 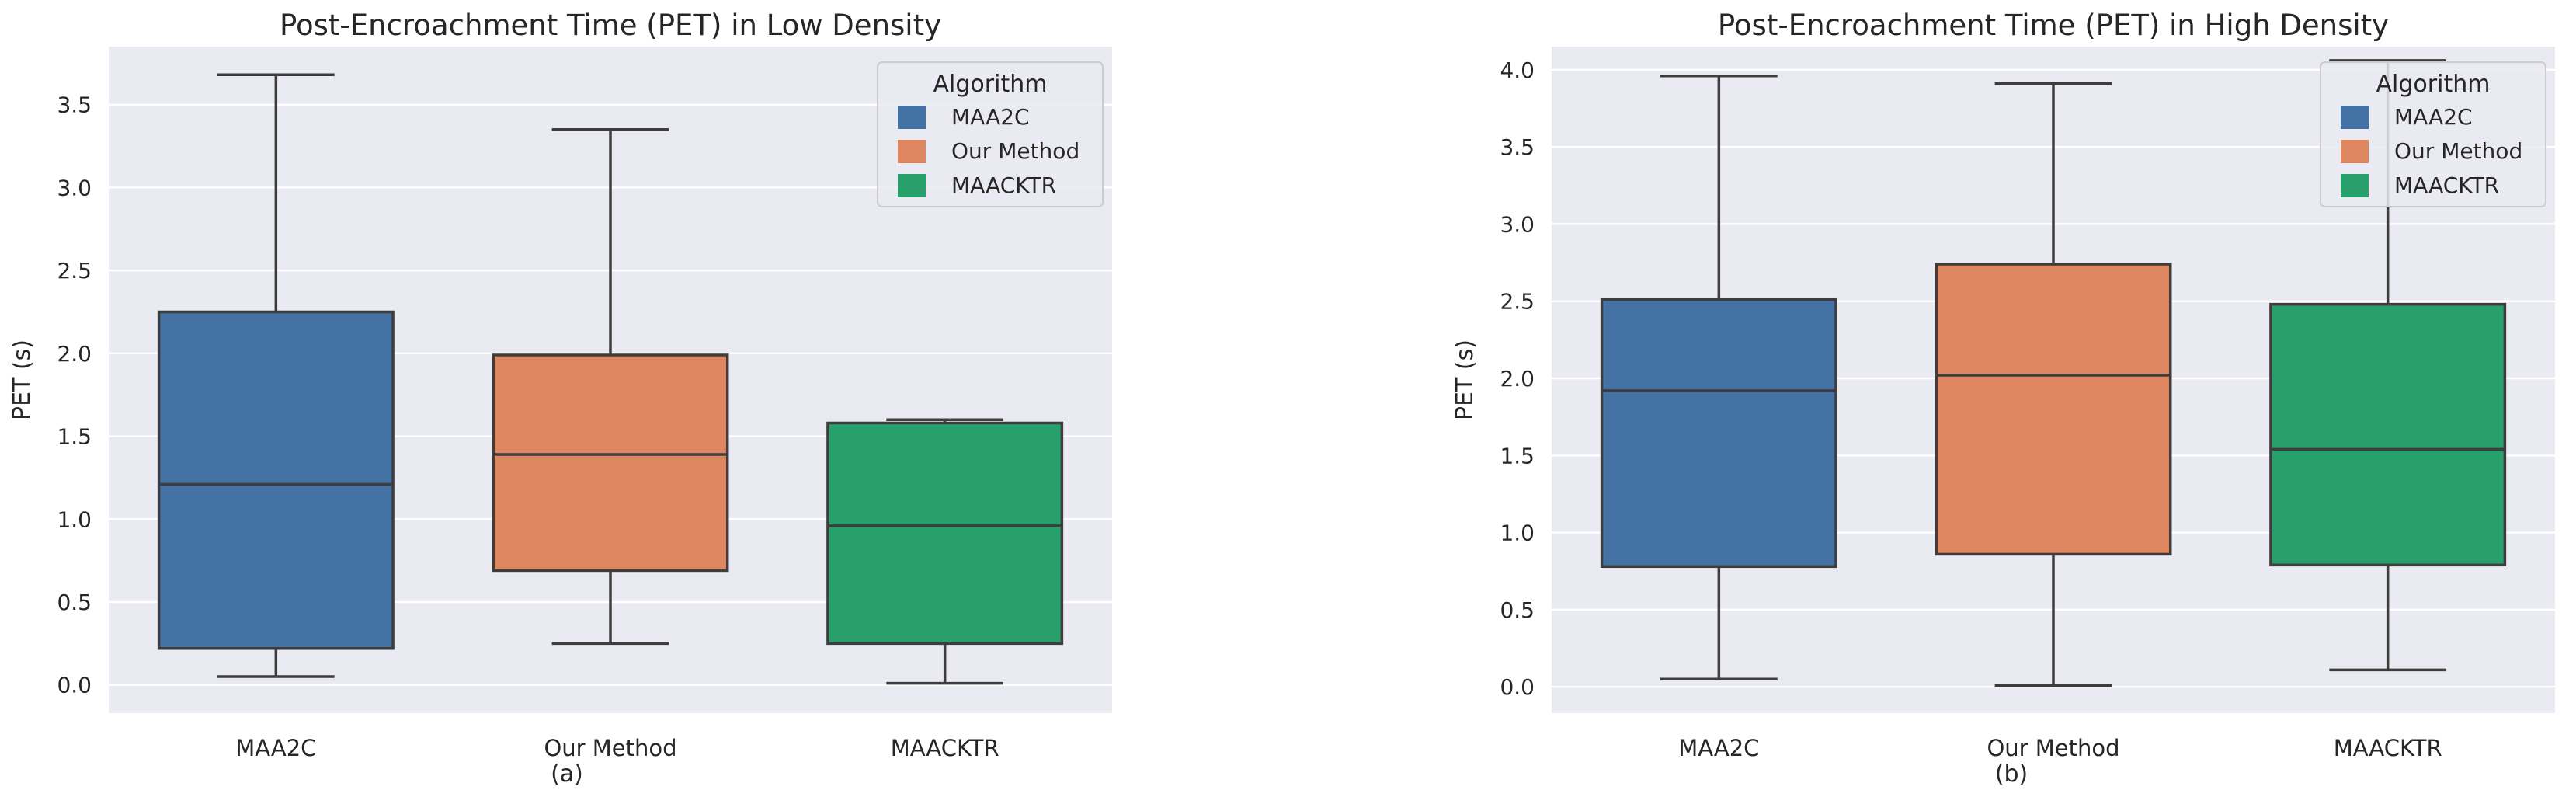 I want to click on y-tick-label: 4.0, so click(x=1517, y=70).